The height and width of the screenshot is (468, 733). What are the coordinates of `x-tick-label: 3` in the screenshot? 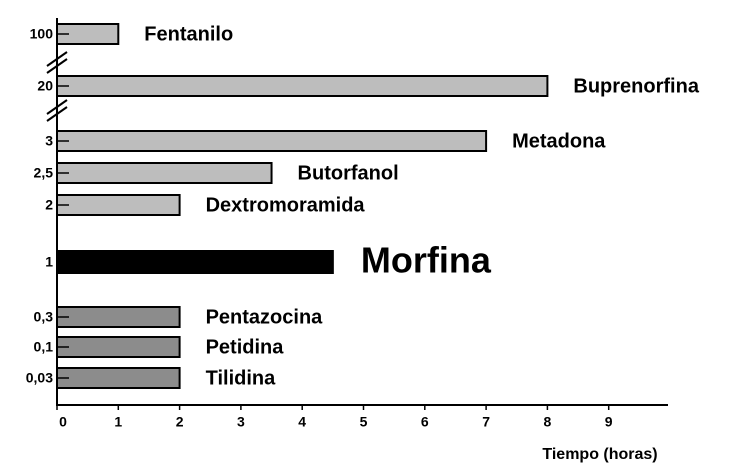 It's located at (241, 422).